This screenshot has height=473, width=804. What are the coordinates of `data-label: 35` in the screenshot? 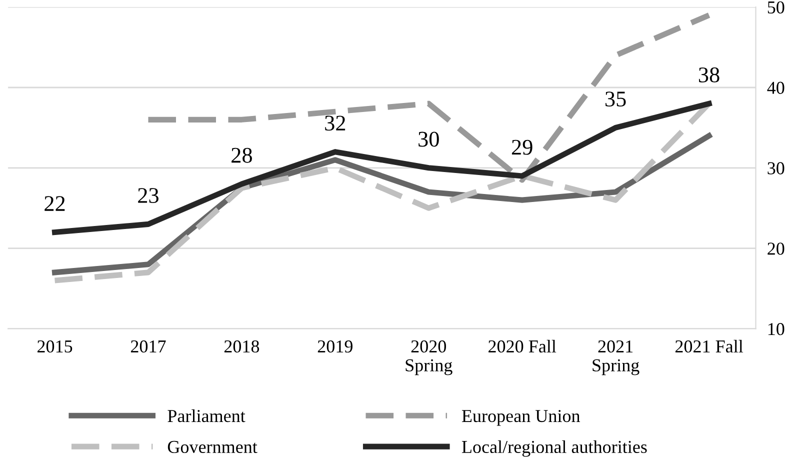 It's located at (616, 99).